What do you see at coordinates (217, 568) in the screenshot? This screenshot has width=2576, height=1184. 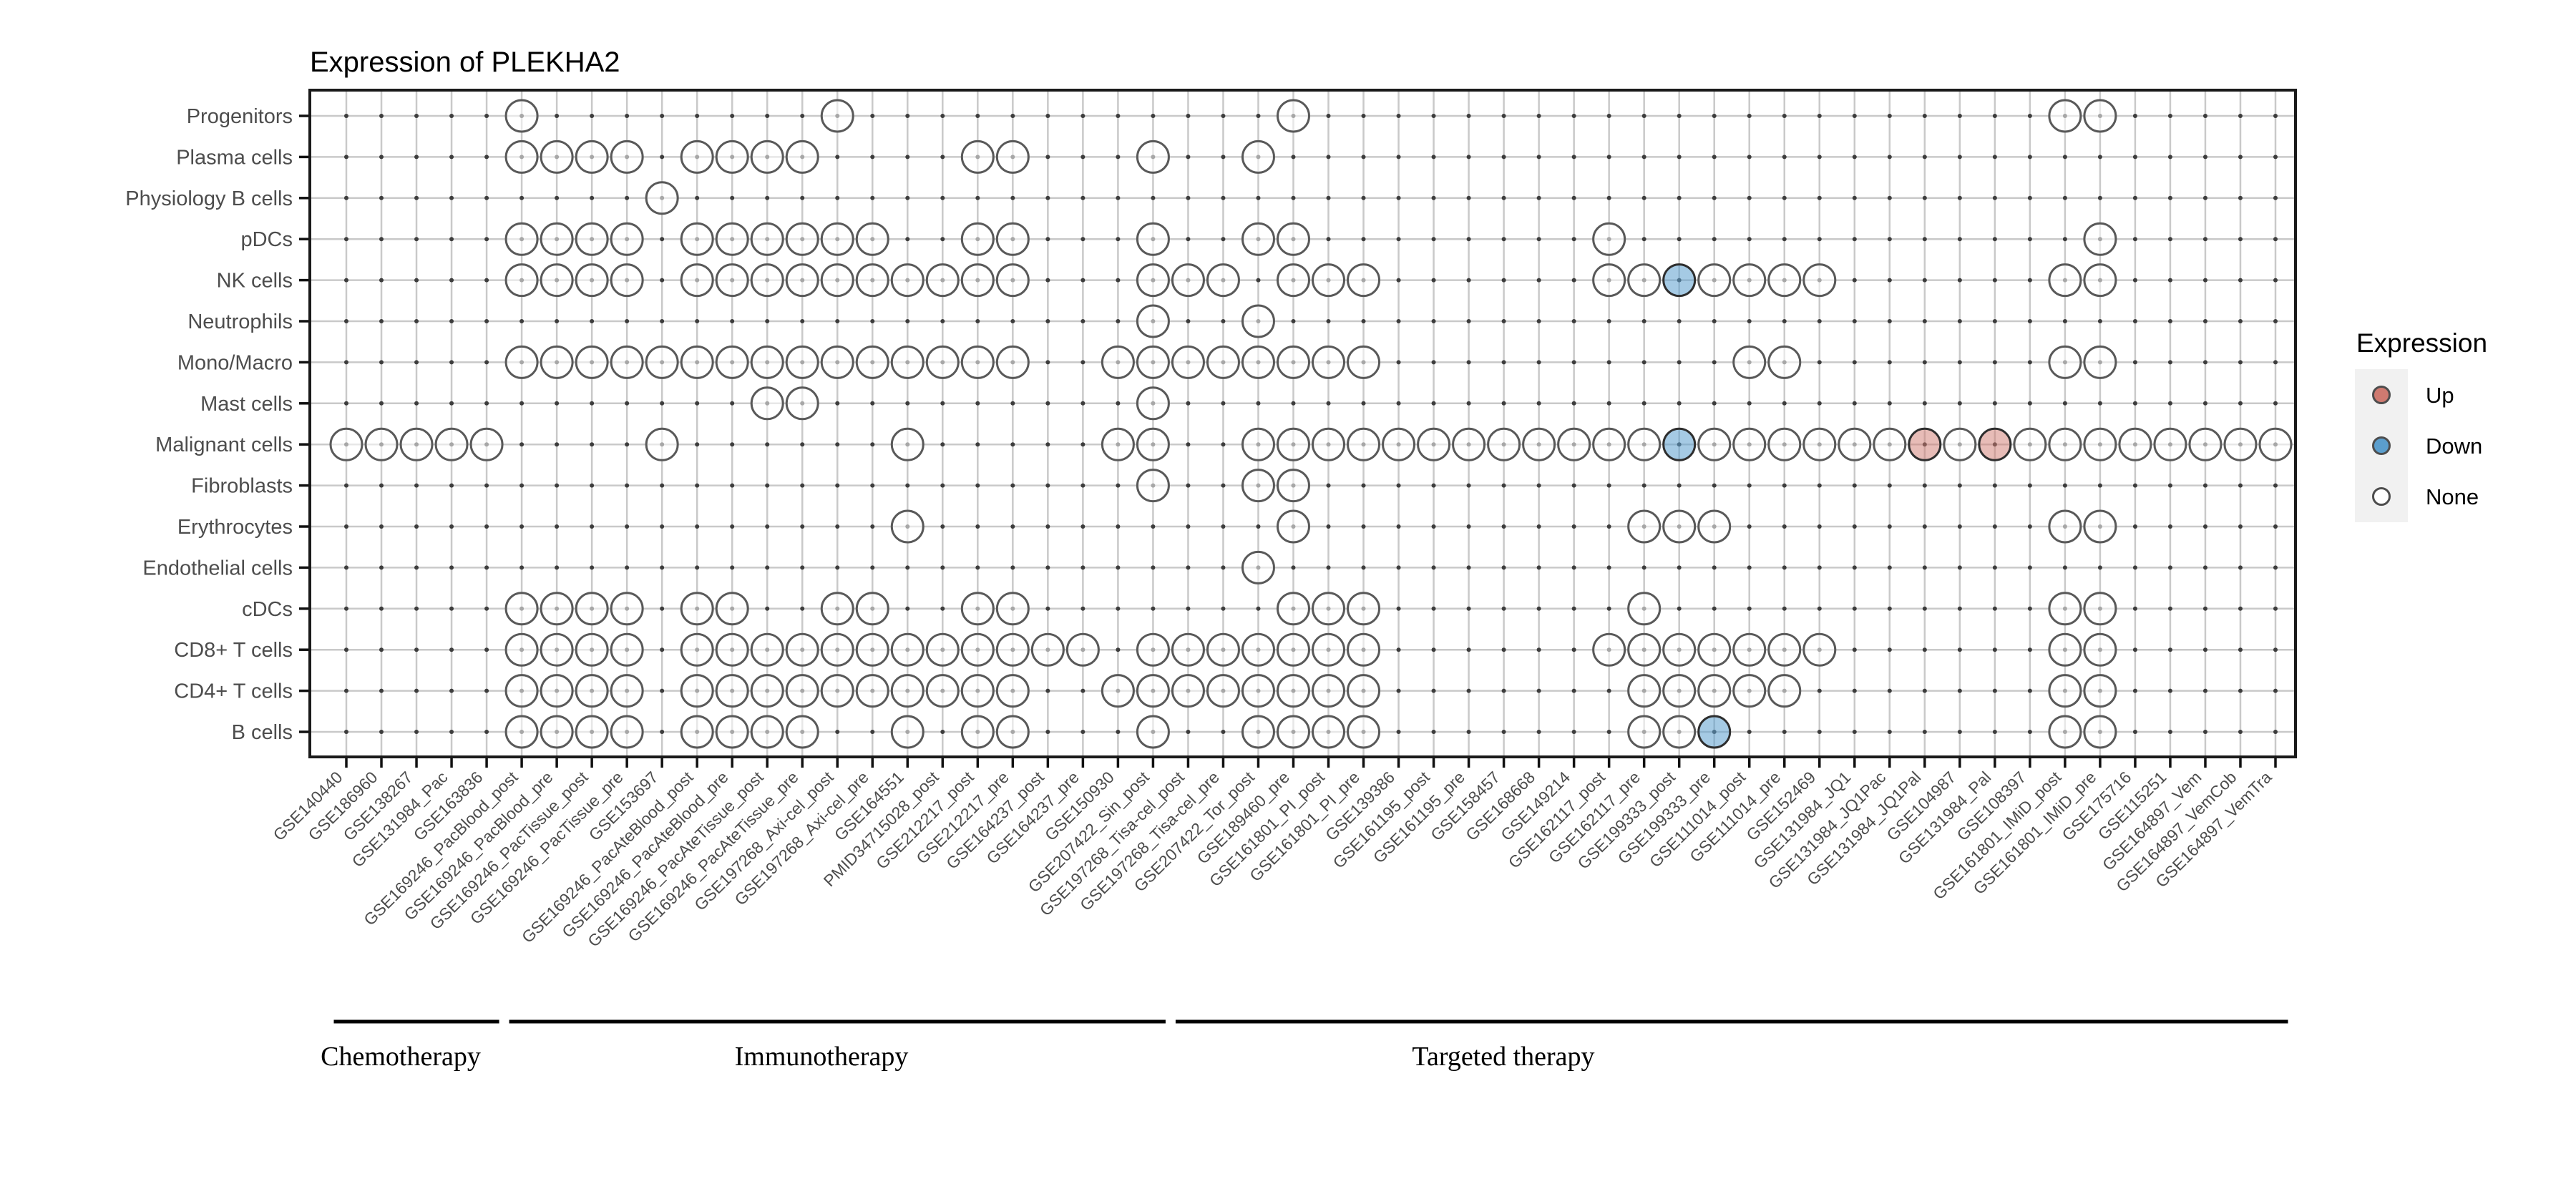 I see `cell-type-label: Endothelial cells` at bounding box center [217, 568].